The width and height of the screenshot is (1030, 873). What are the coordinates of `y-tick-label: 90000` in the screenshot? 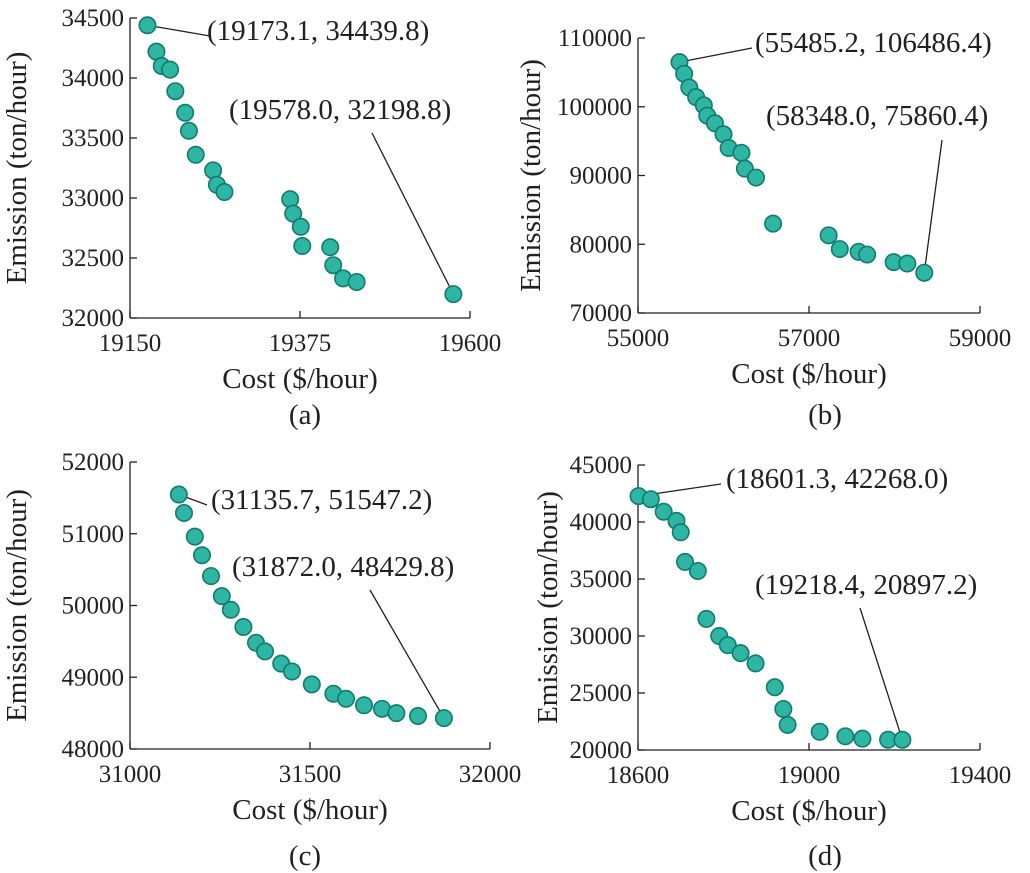 It's located at (601, 176).